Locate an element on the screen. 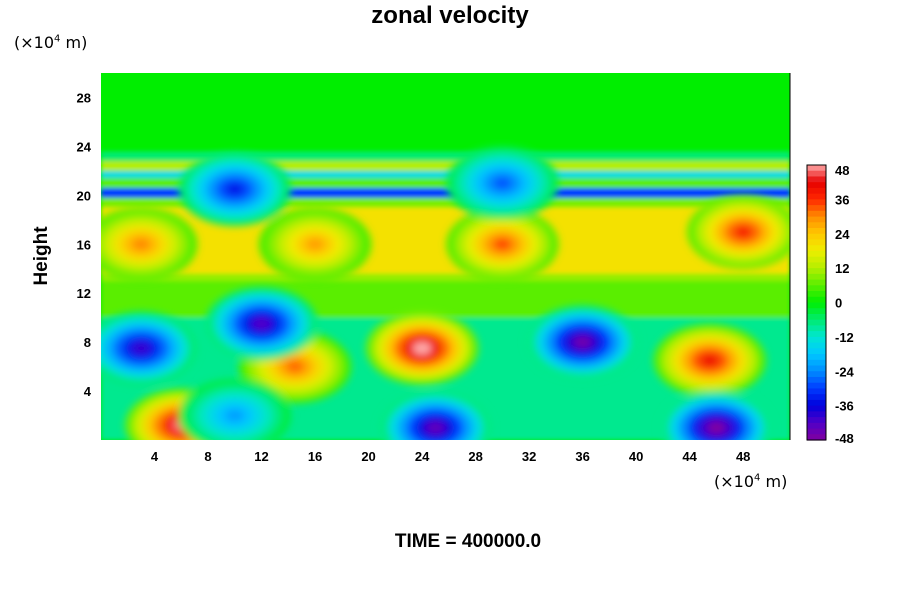  colorbar-tick-label: -48 is located at coordinates (844, 438).